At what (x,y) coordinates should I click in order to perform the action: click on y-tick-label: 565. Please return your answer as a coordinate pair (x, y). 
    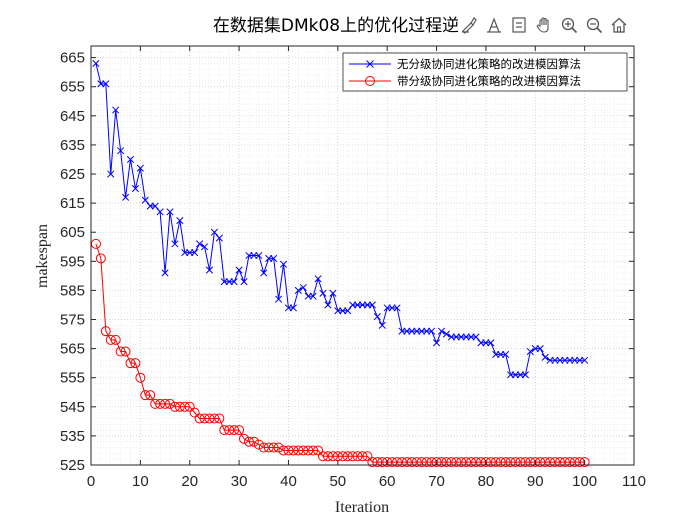
    Looking at the image, I should click on (72, 349).